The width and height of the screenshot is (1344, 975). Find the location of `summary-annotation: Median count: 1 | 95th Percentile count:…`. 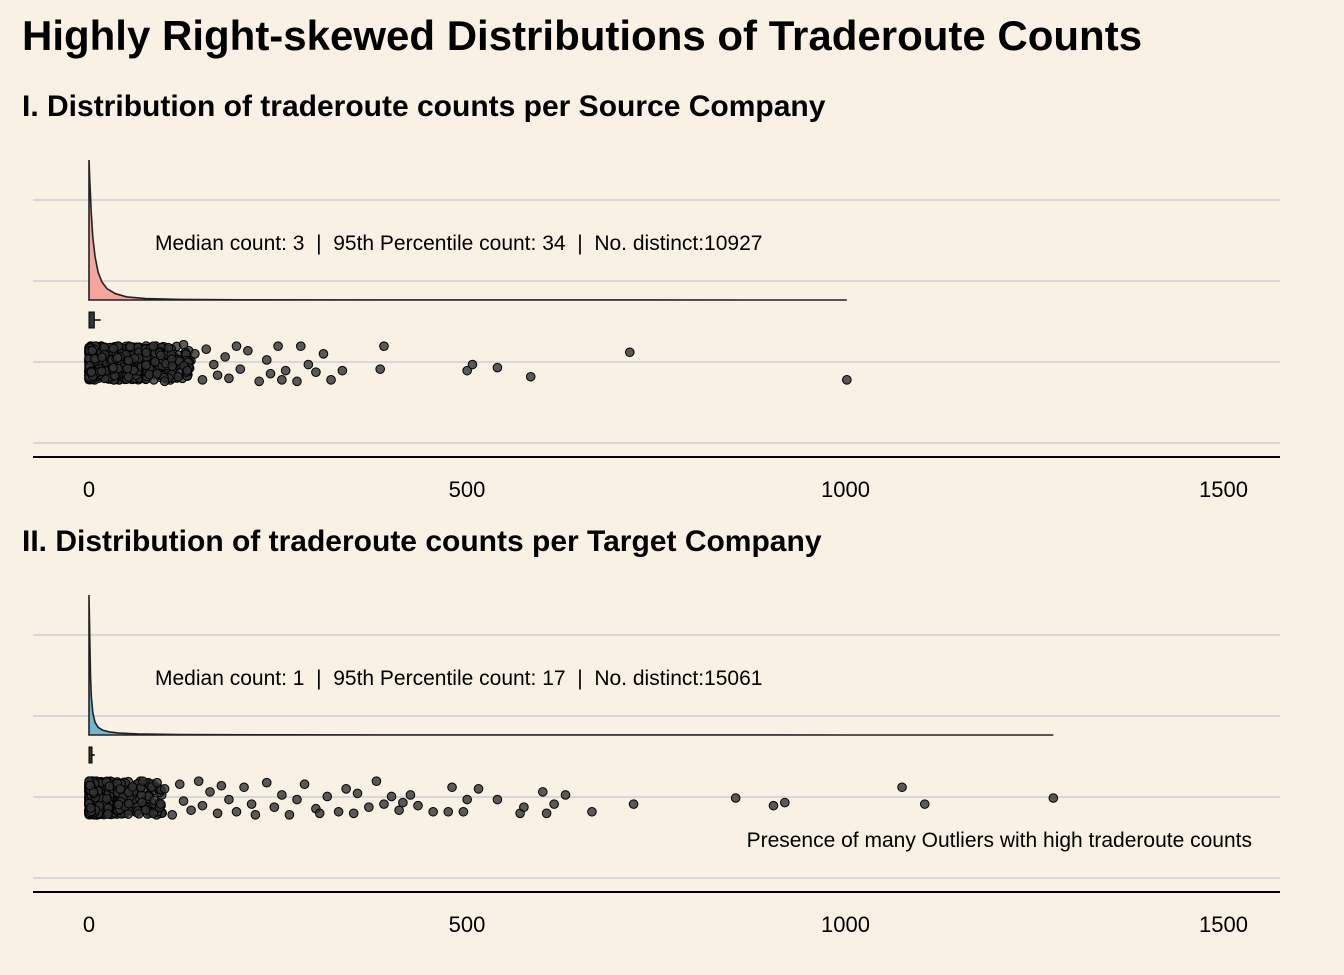

summary-annotation: Median count: 1 | 95th Percentile count:… is located at coordinates (458, 678).